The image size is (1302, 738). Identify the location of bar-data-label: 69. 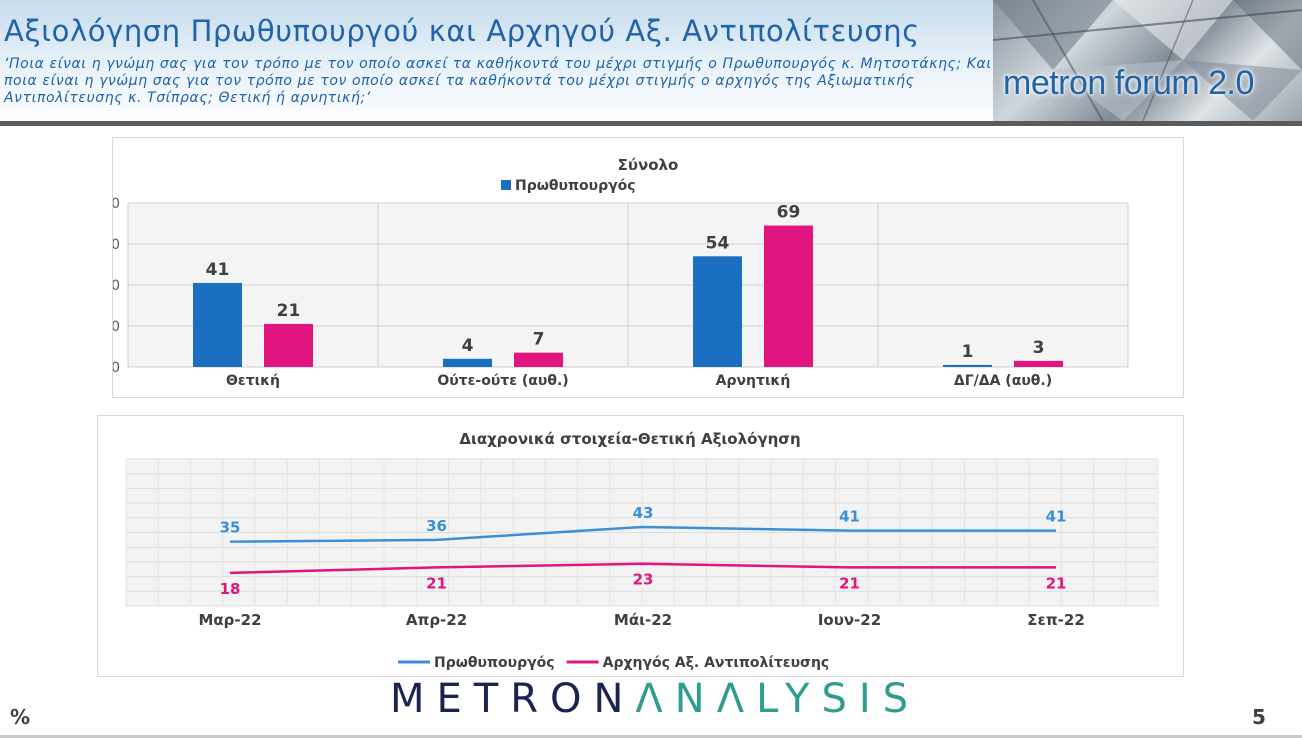
(789, 213).